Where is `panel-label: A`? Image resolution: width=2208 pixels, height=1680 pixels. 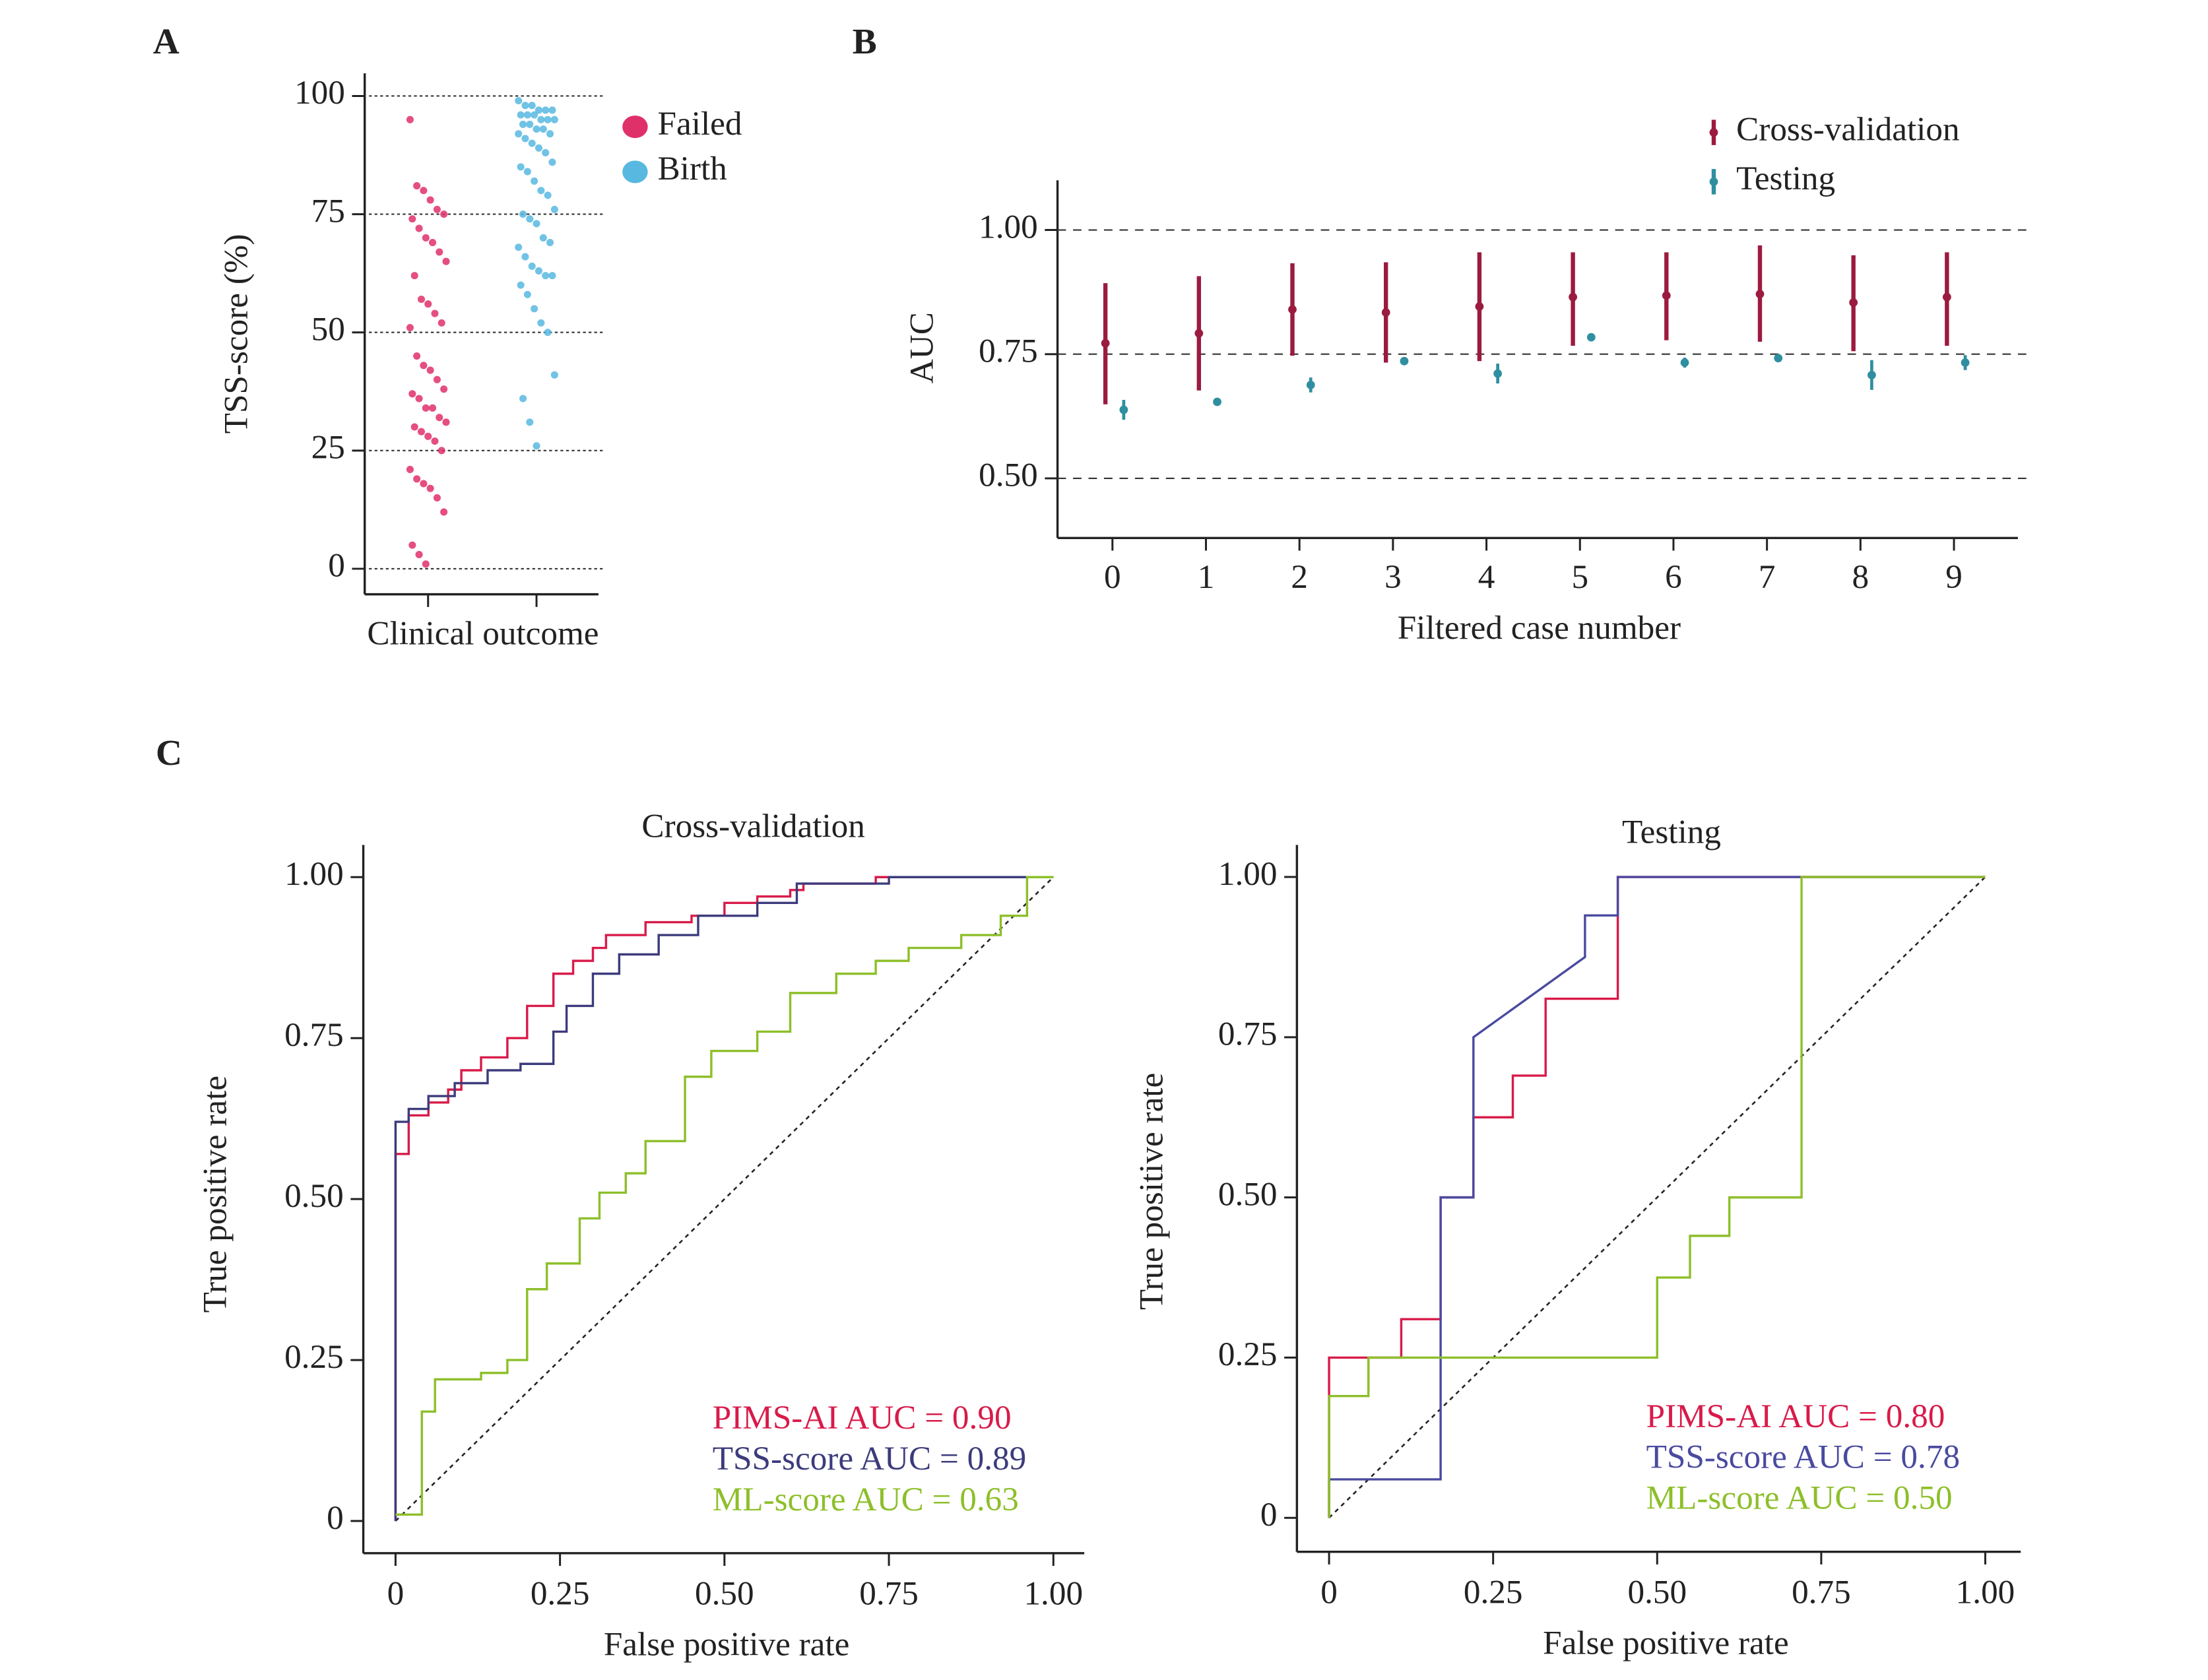 panel-label: A is located at coordinates (166, 42).